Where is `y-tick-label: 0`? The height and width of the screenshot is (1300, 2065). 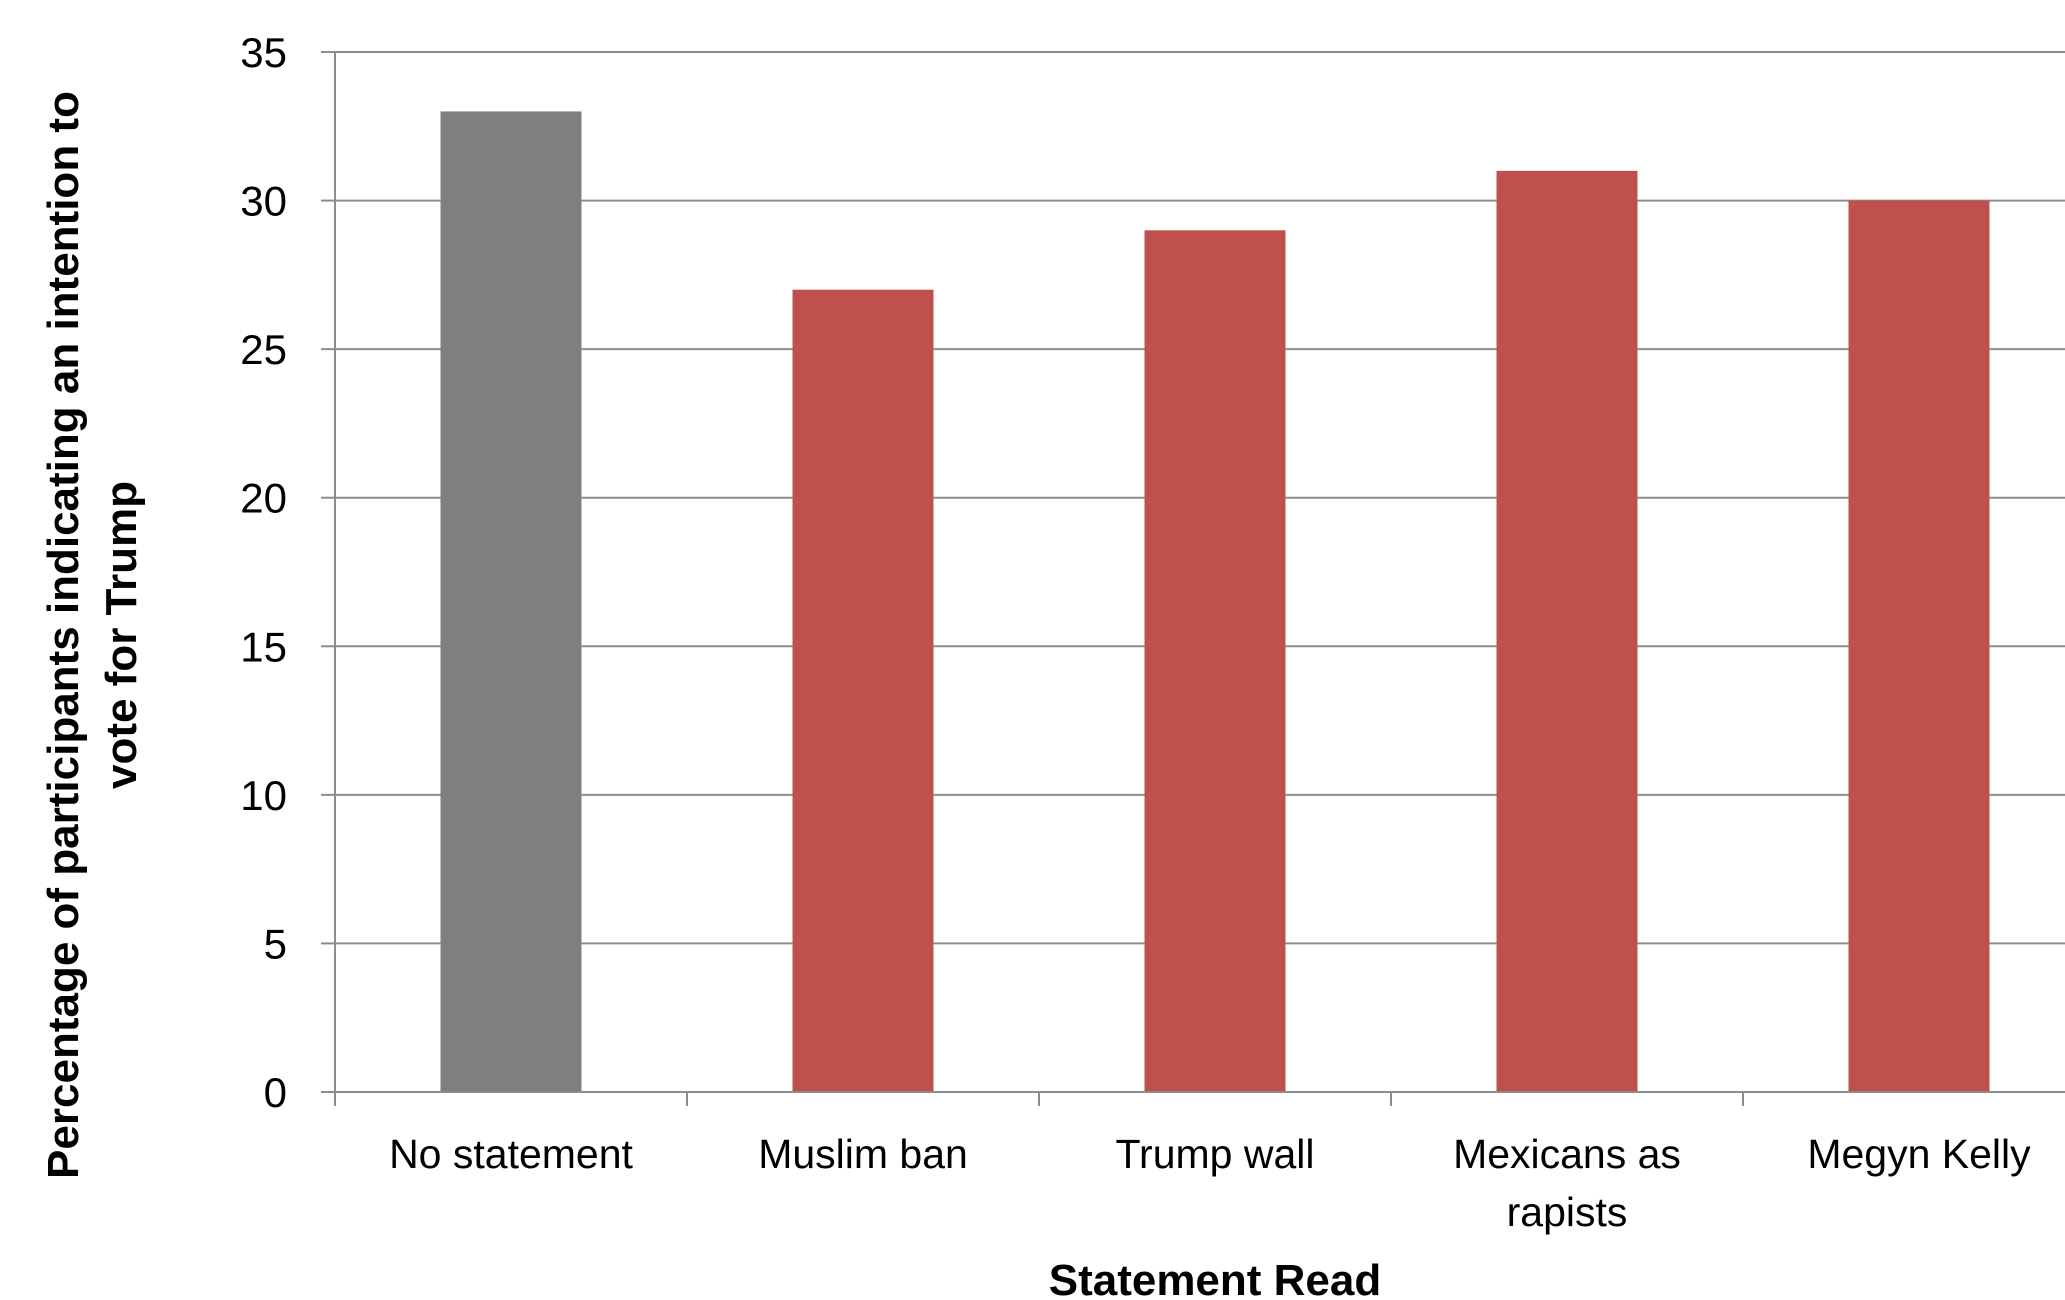
y-tick-label: 0 is located at coordinates (275, 1092).